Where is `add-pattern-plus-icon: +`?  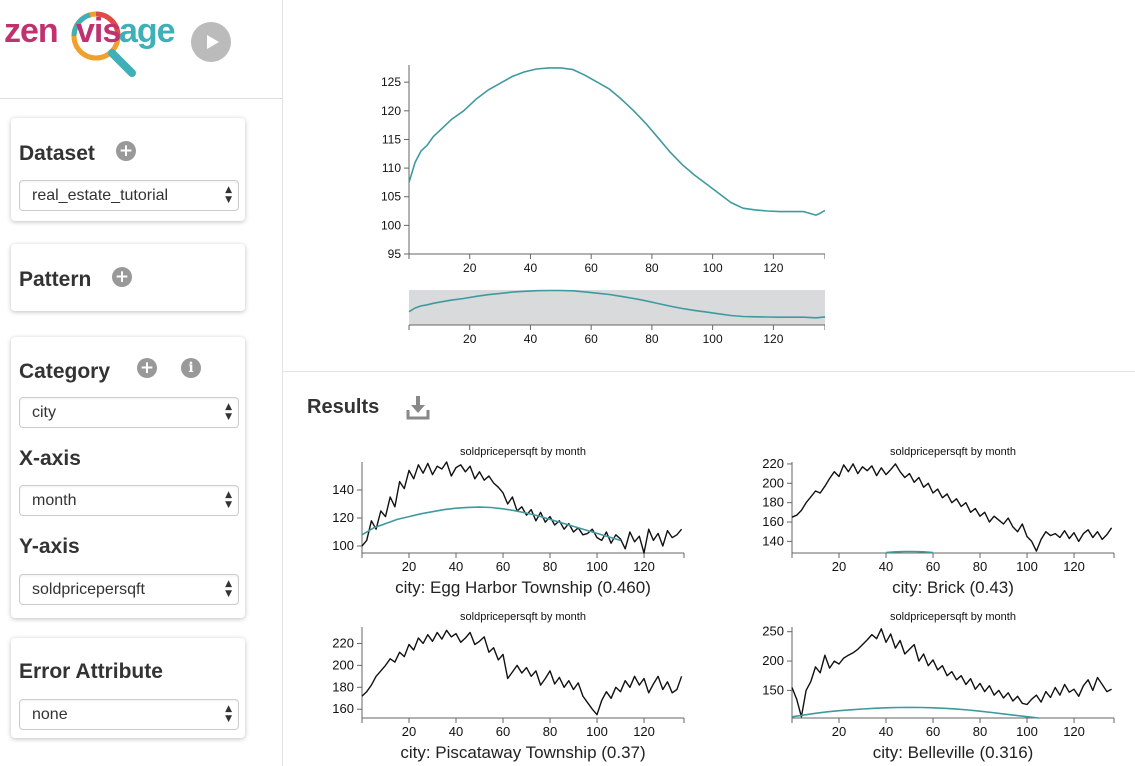
add-pattern-plus-icon: + is located at coordinates (122, 277).